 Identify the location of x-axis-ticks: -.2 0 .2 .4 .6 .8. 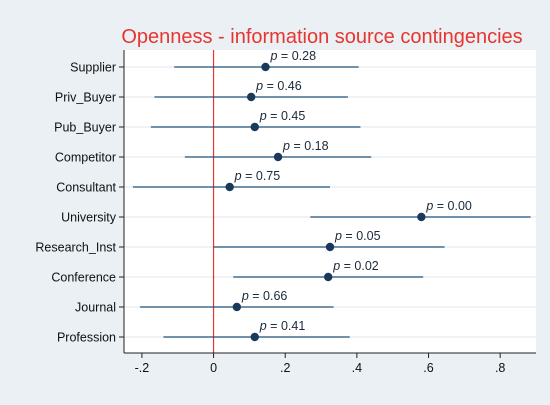
(320, 364).